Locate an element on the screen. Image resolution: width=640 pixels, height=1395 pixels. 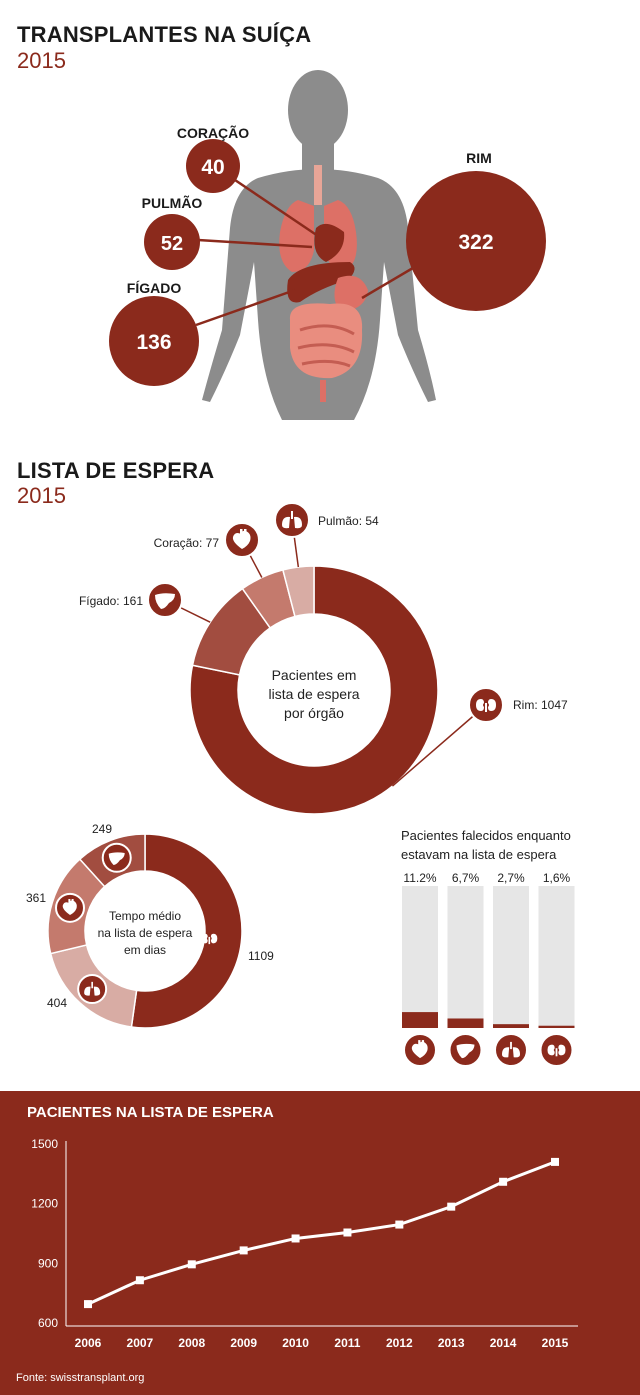
line-chart-title: PACIENTES NA LISTA DE ESPERA is located at coordinates (150, 1112).